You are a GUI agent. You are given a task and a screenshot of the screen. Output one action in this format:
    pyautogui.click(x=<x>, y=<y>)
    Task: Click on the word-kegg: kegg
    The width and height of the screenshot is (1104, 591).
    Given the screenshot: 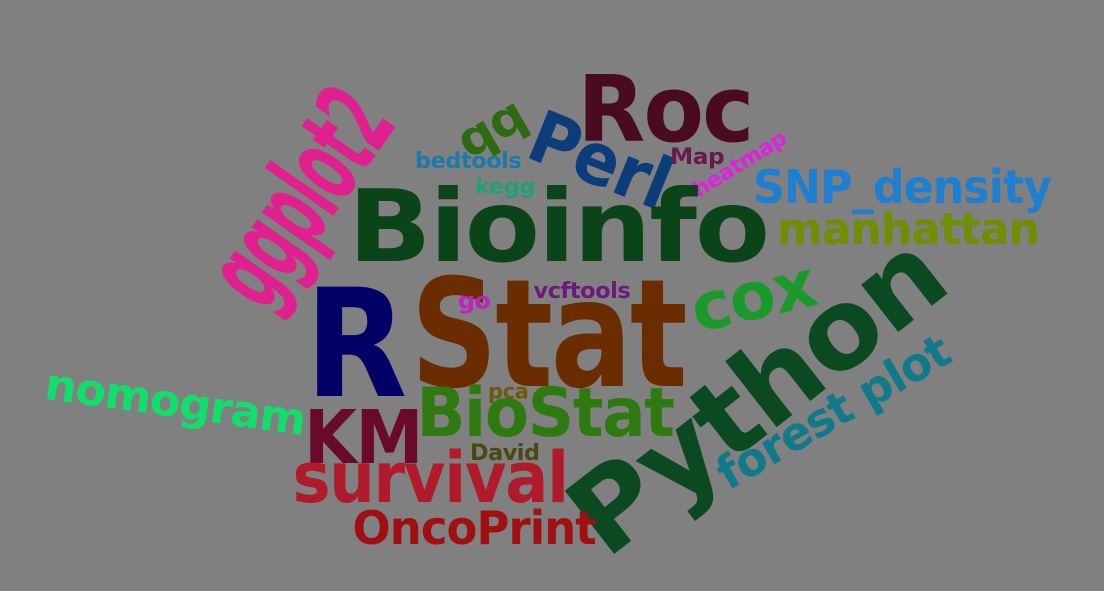 What is the action you would take?
    pyautogui.click(x=505, y=186)
    